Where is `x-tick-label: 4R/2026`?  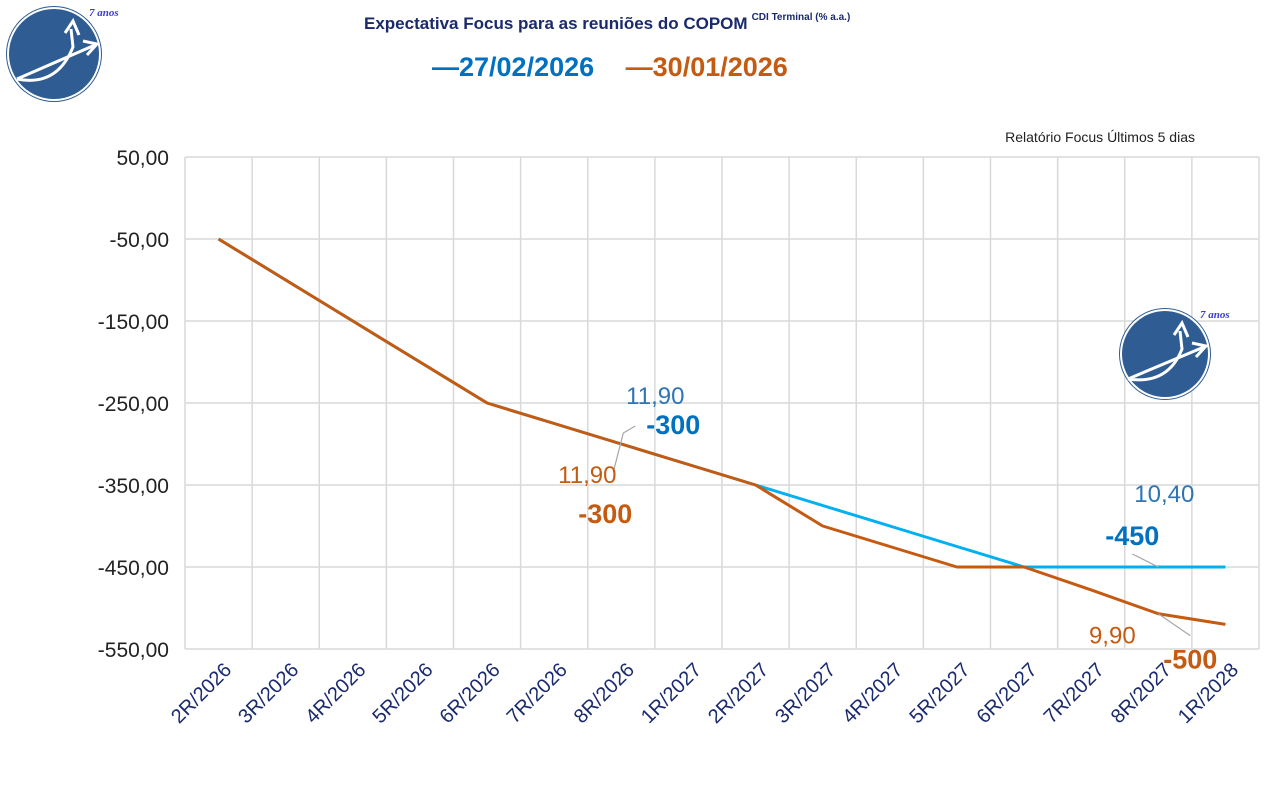
x-tick-label: 4R/2026 is located at coordinates (335, 693).